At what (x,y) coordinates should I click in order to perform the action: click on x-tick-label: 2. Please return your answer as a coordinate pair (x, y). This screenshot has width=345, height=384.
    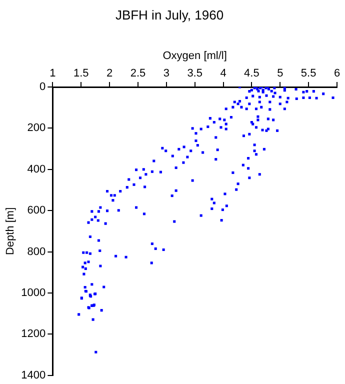
    Looking at the image, I should click on (109, 73).